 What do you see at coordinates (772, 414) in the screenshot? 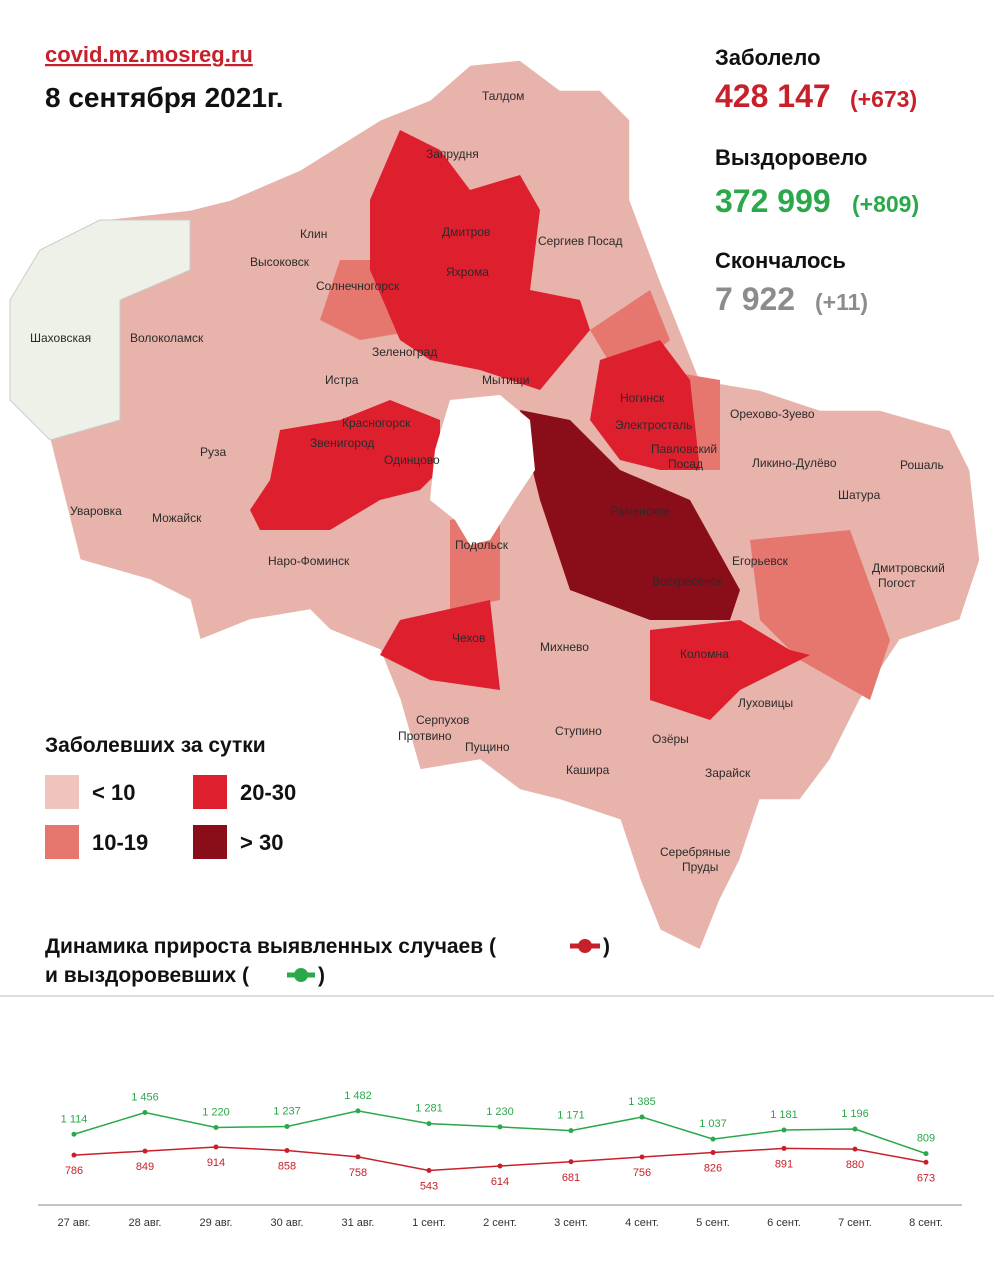
I see `city-label: Орехово-Зуево` at bounding box center [772, 414].